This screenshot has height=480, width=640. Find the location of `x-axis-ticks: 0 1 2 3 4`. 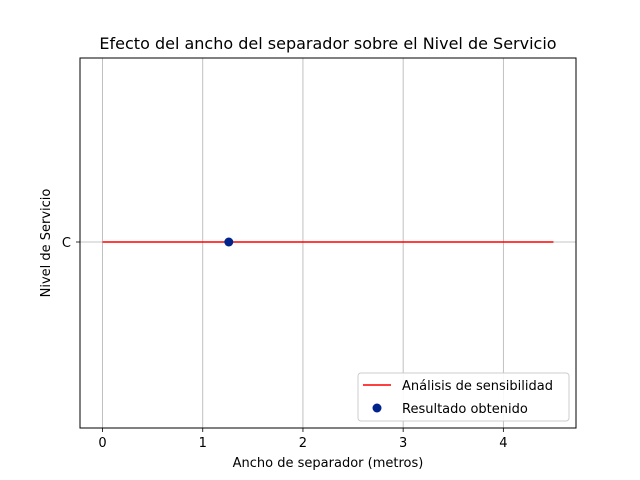

x-axis-ticks: 0 1 2 3 4 is located at coordinates (302, 439).